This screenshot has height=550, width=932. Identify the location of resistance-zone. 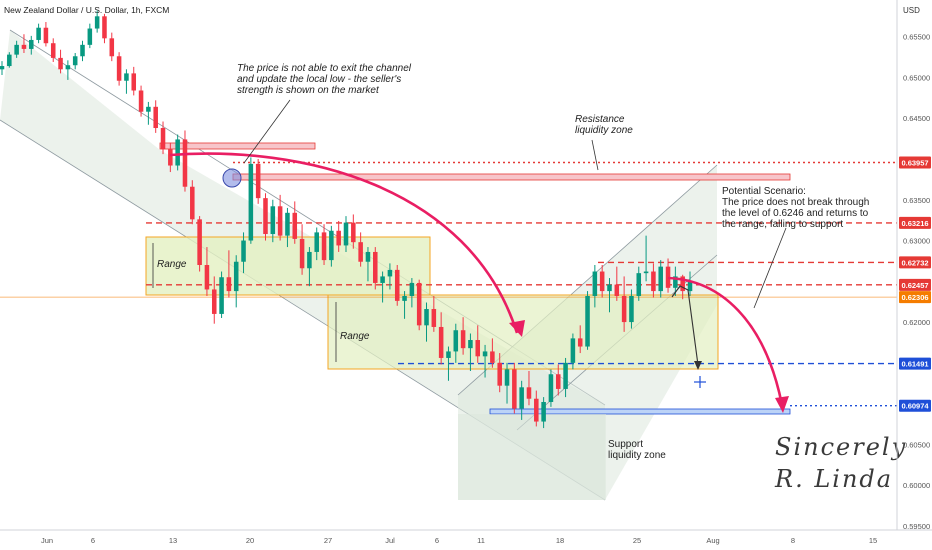
(511, 177).